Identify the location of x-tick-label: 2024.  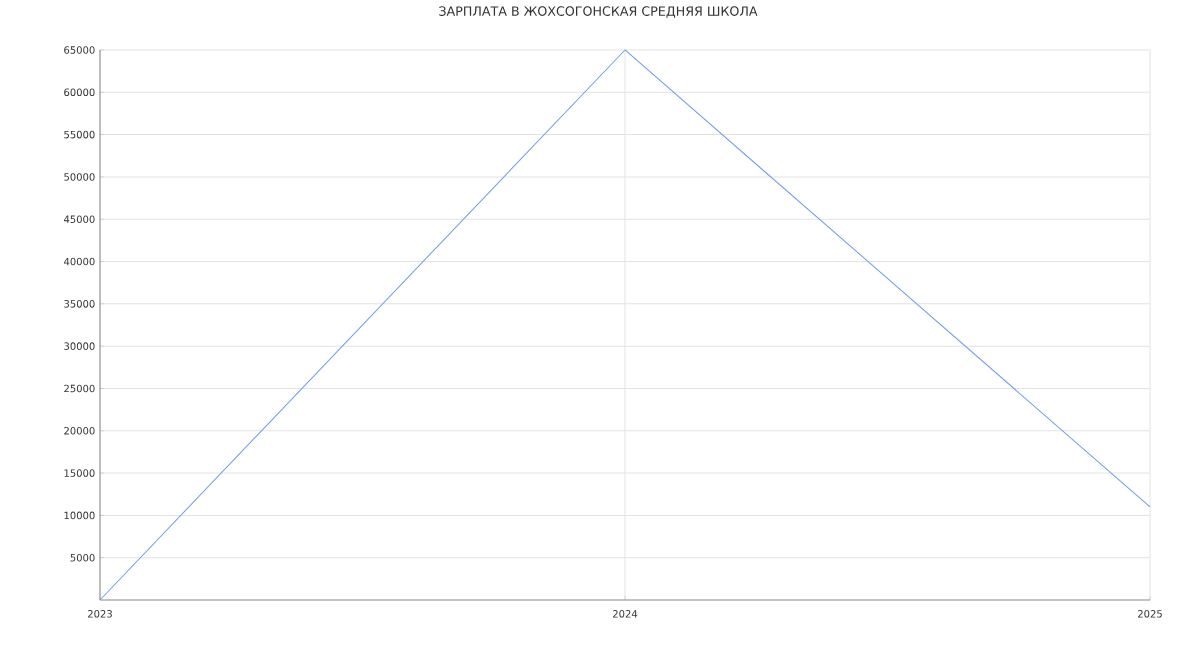
(625, 614).